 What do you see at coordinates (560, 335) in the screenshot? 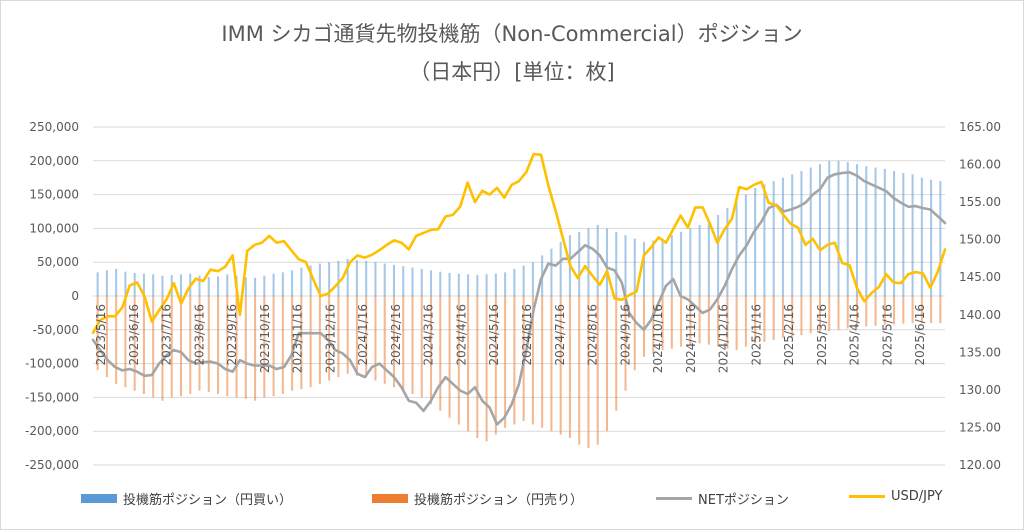
I see `x-tick-label: 2024/7/16` at bounding box center [560, 335].